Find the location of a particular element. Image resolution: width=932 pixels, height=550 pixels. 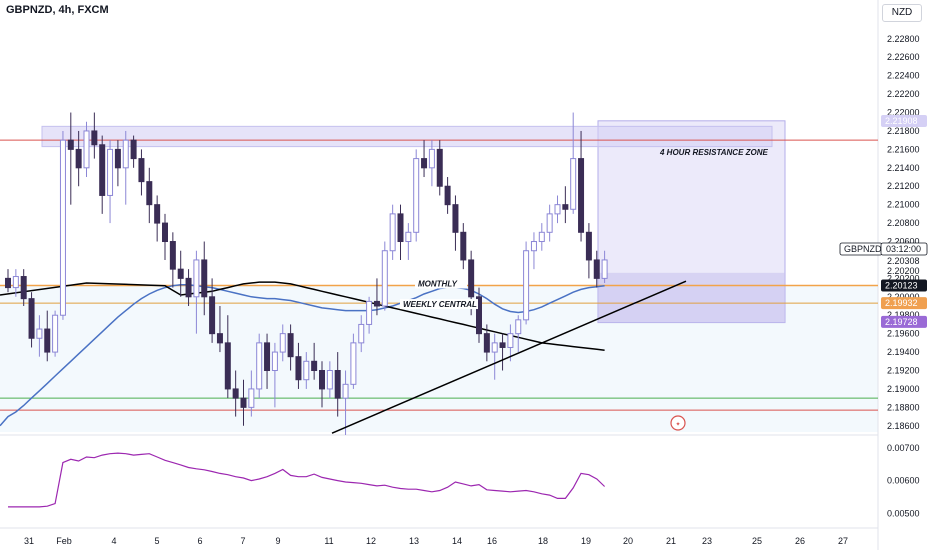

x-tick-label: 27 is located at coordinates (843, 541).